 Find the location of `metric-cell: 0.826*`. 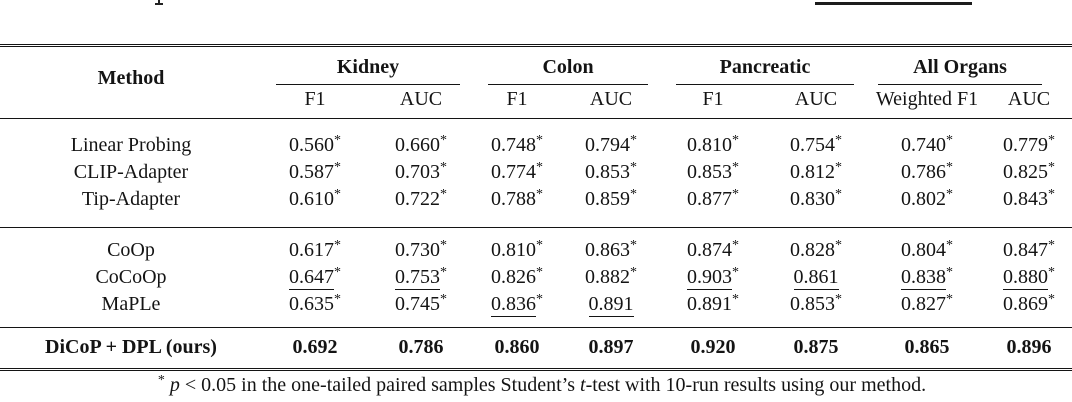

metric-cell: 0.826* is located at coordinates (517, 277).